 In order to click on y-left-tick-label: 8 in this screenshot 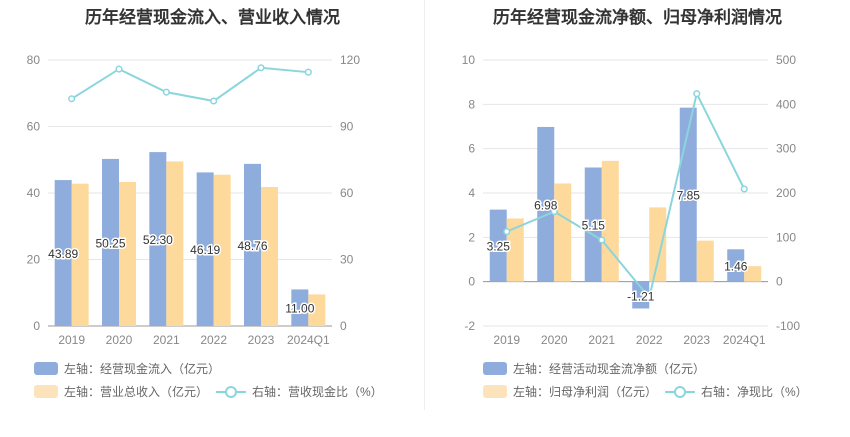, I will do `click(471, 104)`.